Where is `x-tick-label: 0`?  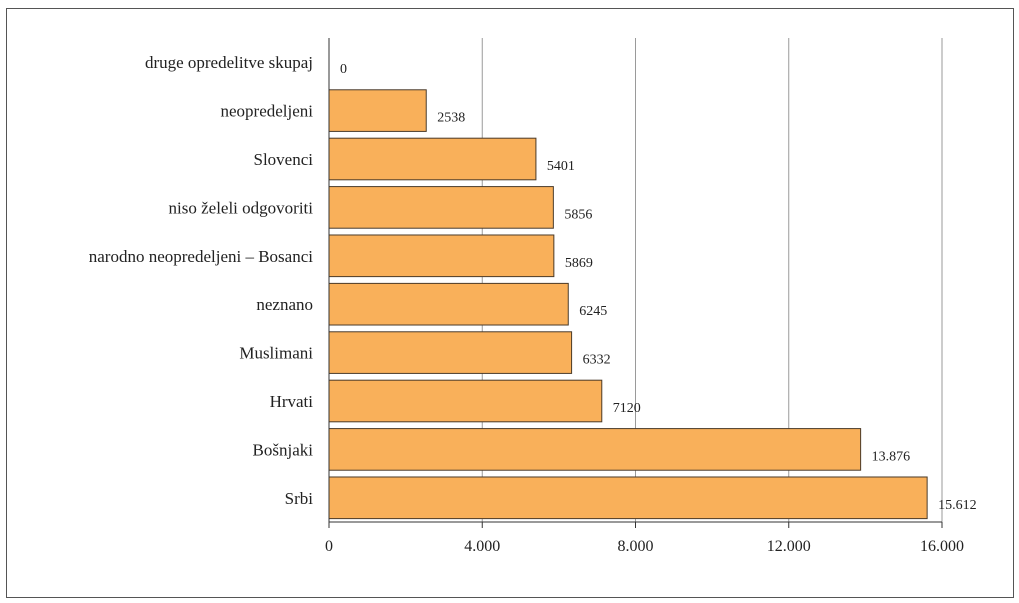
x-tick-label: 0 is located at coordinates (329, 546).